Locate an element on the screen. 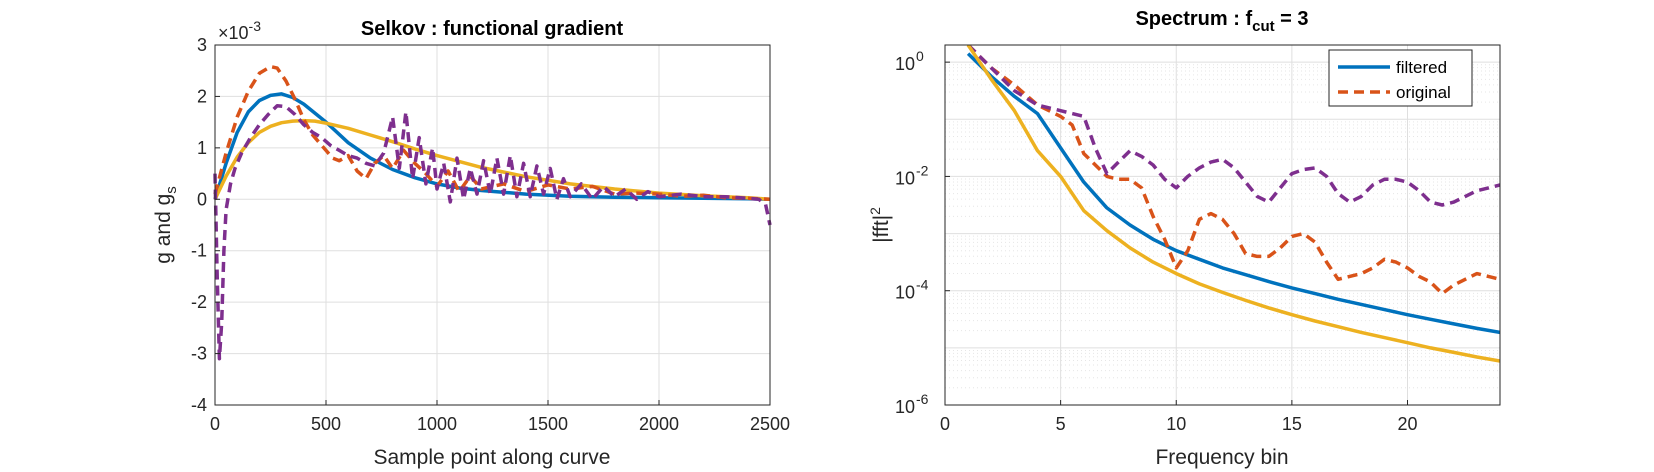  gradient-y-tick-label: -4 is located at coordinates (199, 405).